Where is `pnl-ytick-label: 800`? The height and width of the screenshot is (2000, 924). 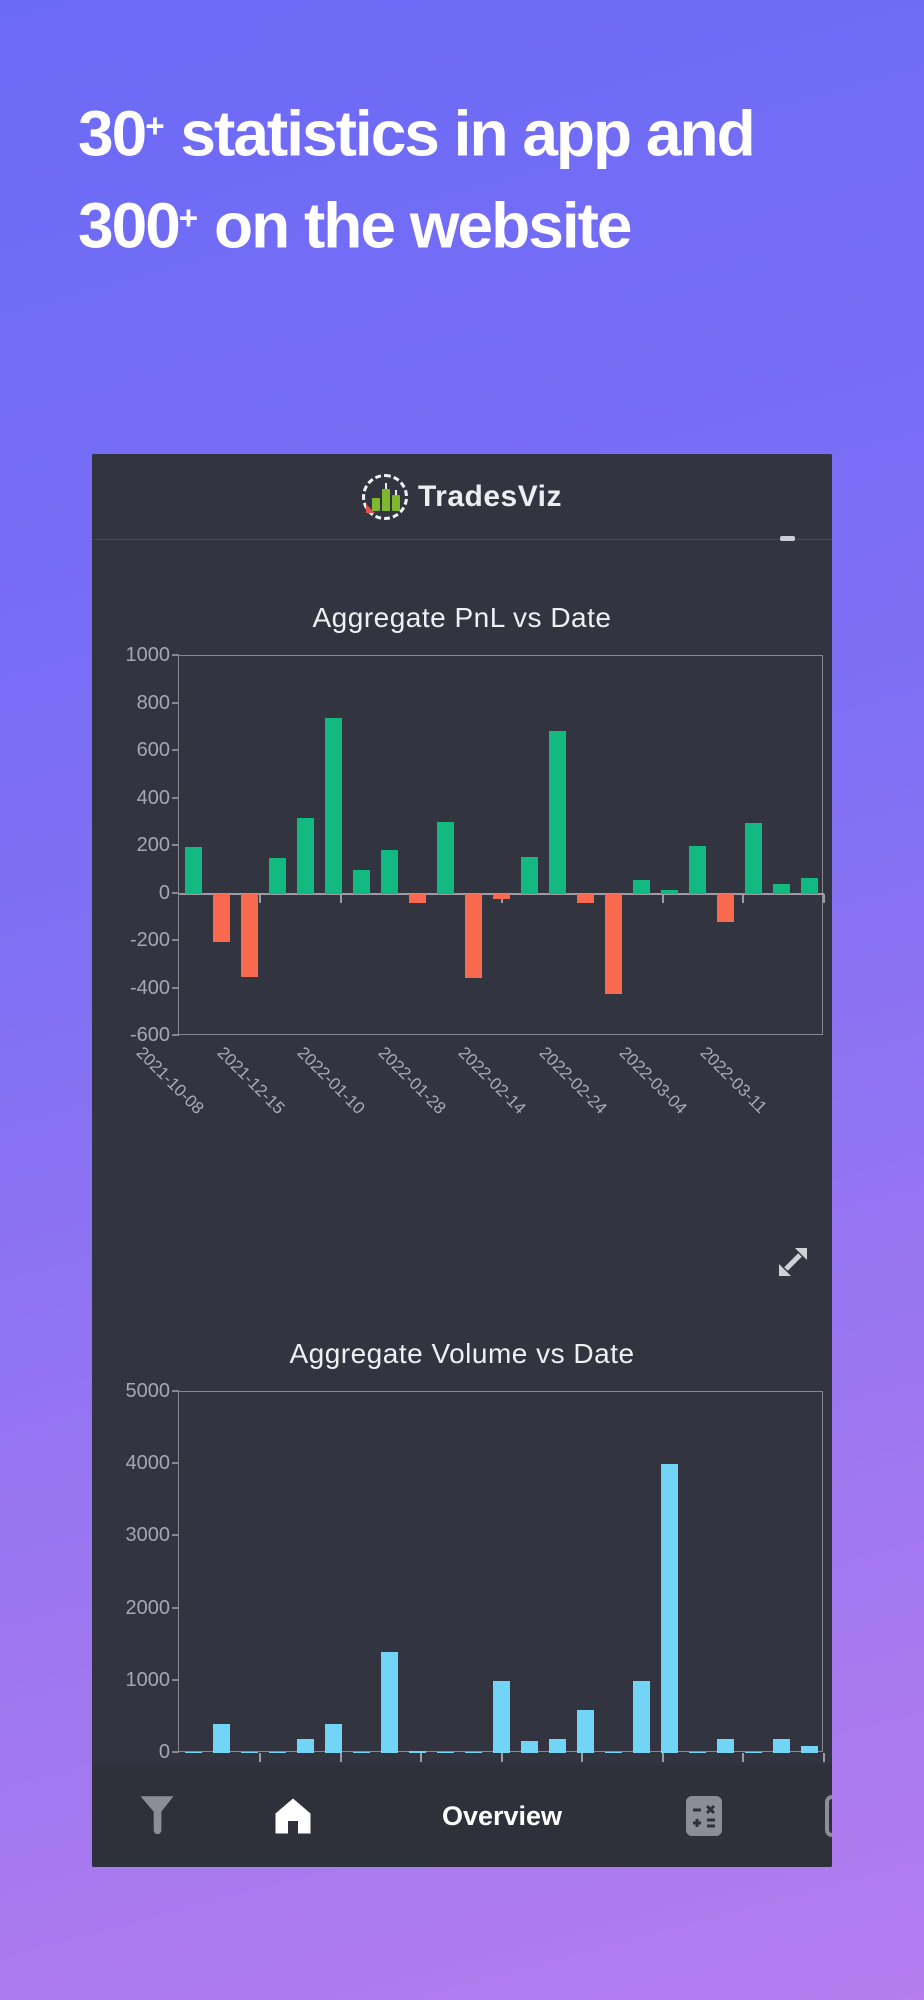 pnl-ytick-label: 800 is located at coordinates (153, 702).